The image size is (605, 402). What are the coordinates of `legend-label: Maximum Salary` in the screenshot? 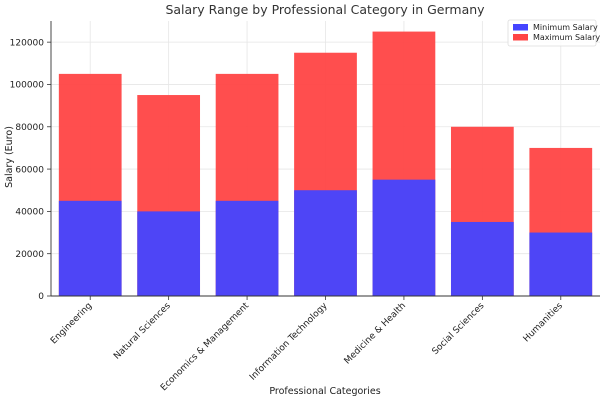 It's located at (566, 37).